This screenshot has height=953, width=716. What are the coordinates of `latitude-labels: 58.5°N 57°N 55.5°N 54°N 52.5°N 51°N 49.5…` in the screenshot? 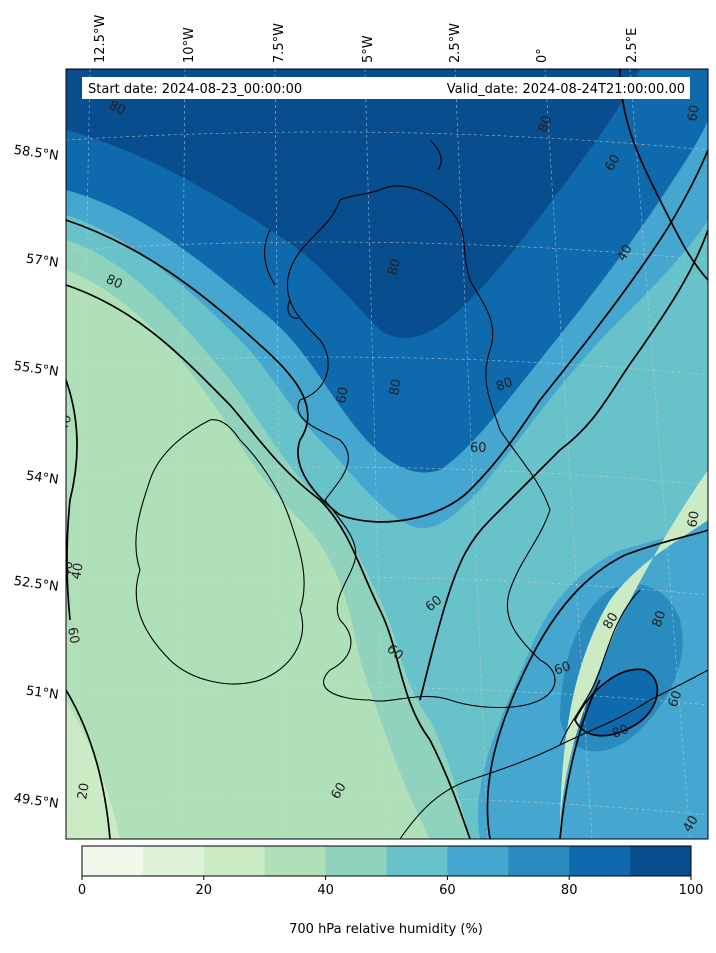 It's located at (36, 477).